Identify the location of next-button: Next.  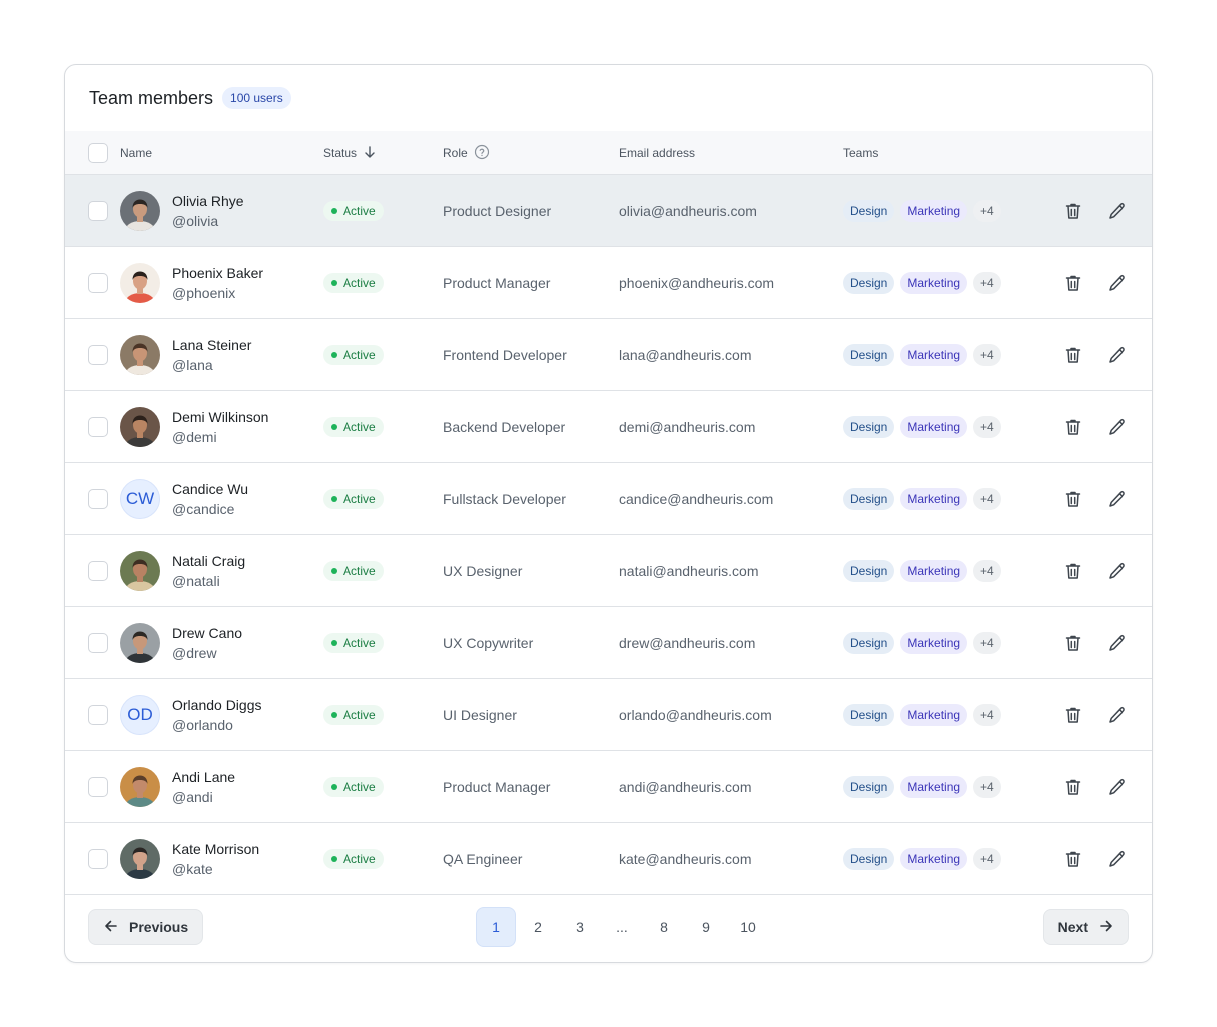
(1085, 927).